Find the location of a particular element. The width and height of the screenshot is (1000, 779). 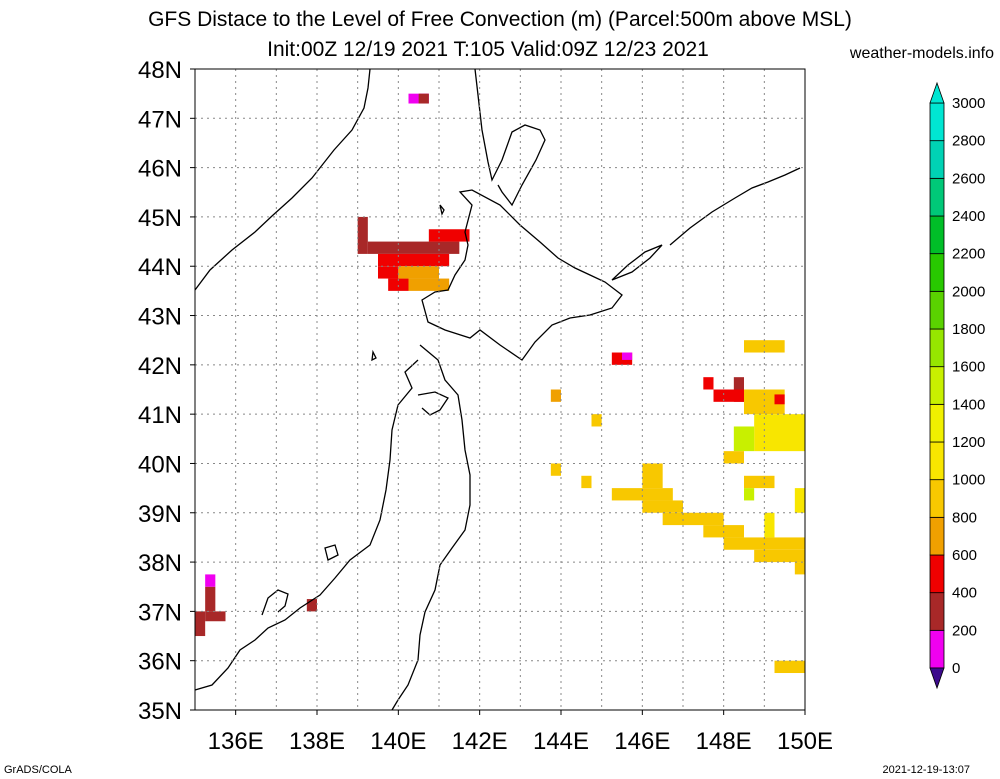

colorbar-label-600: 600 is located at coordinates (964, 555).